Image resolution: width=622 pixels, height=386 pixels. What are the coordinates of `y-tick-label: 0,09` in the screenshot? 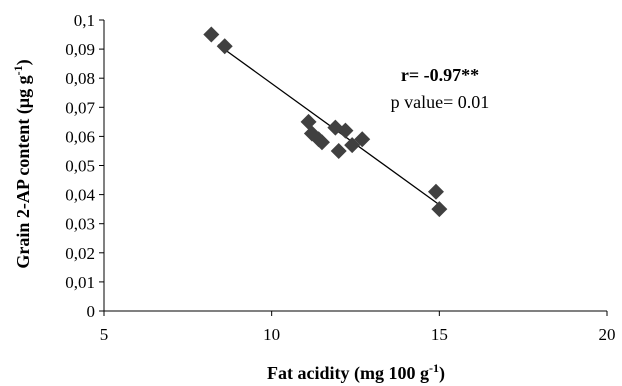 It's located at (80, 49).